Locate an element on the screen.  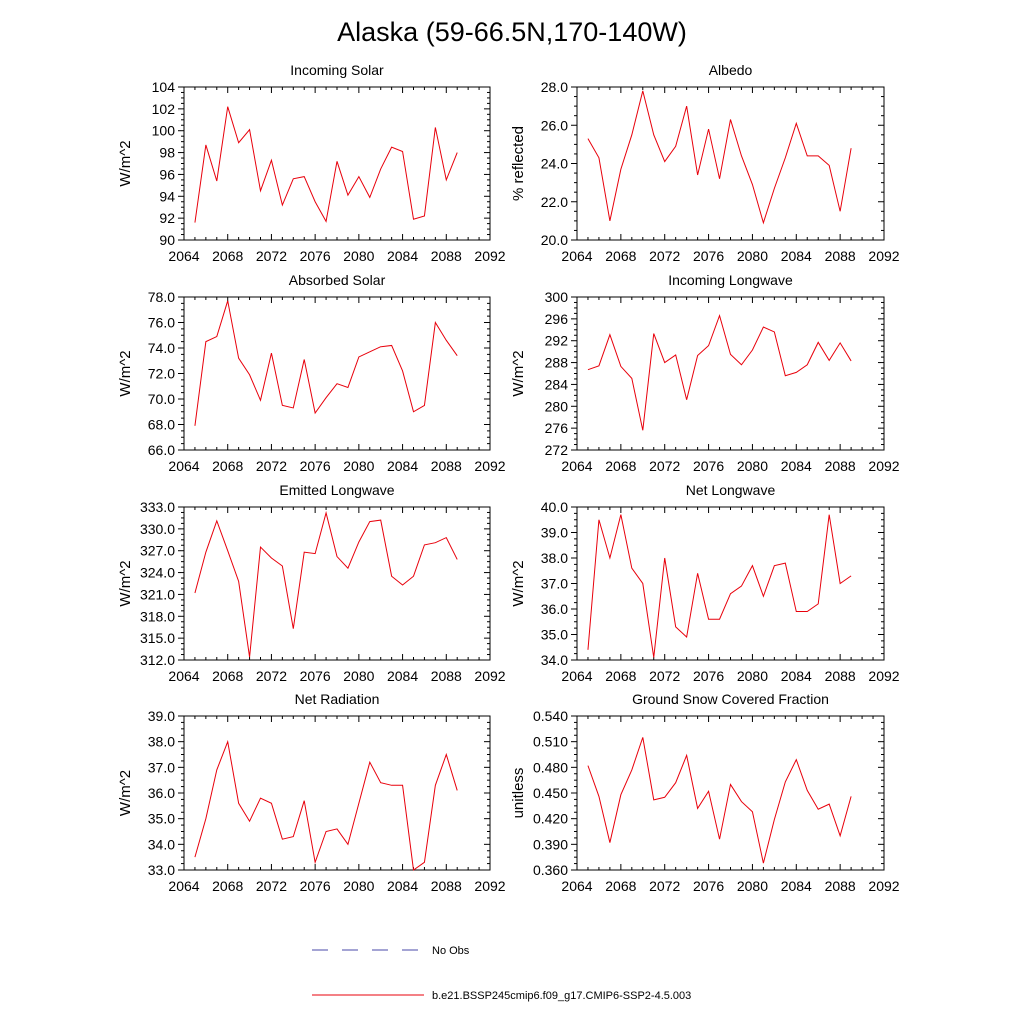
y-tick-label: 40.0 is located at coordinates (554, 507).